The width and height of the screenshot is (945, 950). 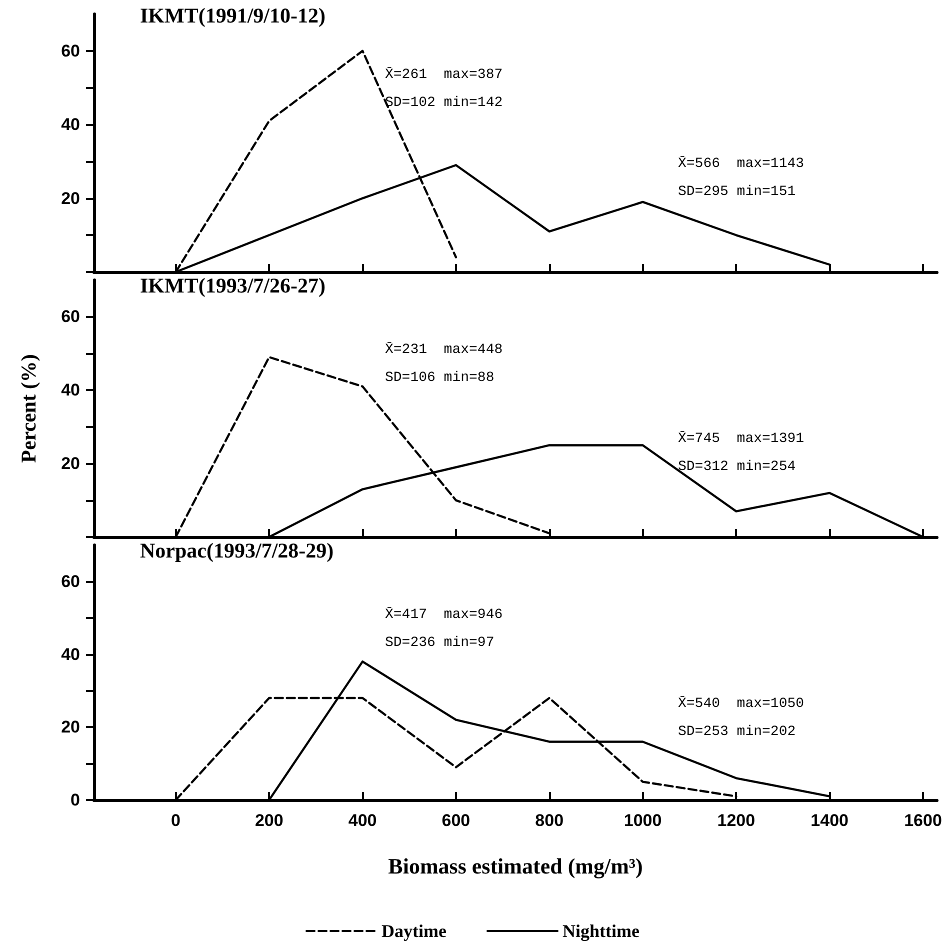 What do you see at coordinates (737, 192) in the screenshot?
I see `annotation: SD=295 min=151` at bounding box center [737, 192].